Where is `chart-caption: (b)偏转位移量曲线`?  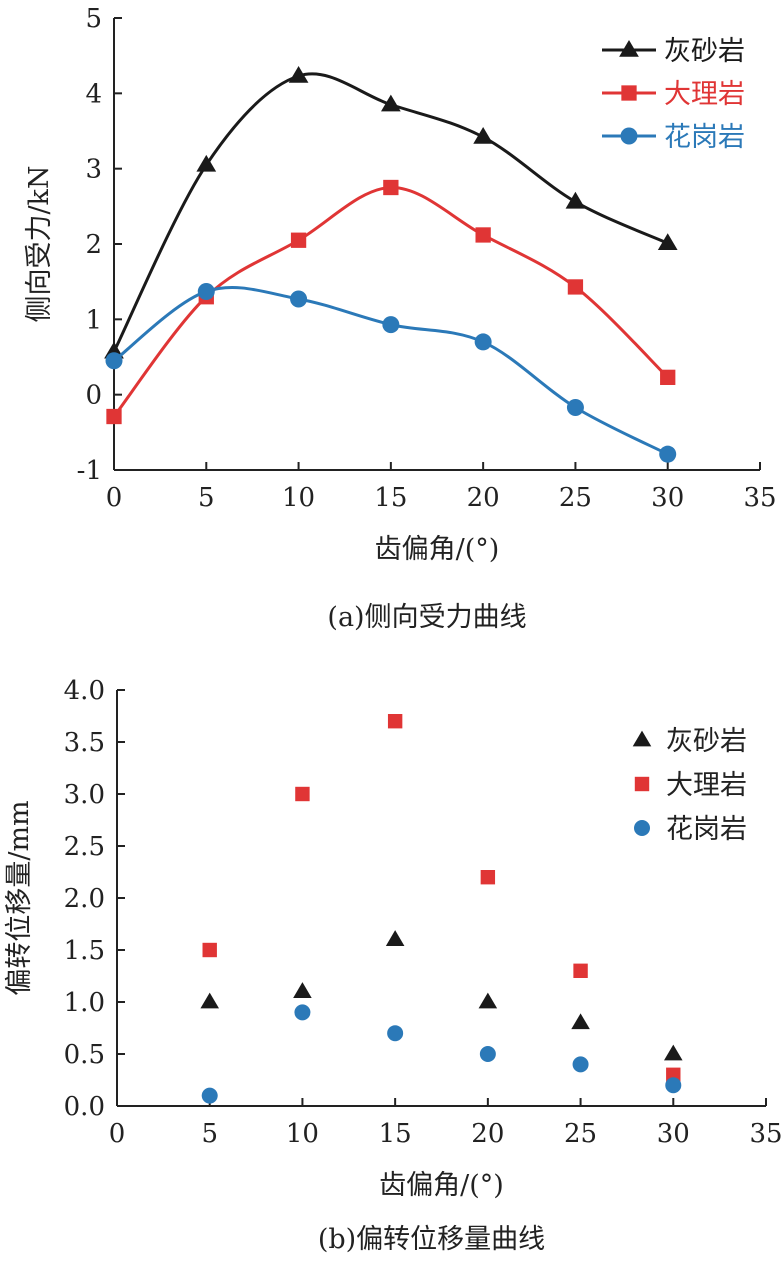 chart-caption: (b)偏转位移量曲线 is located at coordinates (431, 1239).